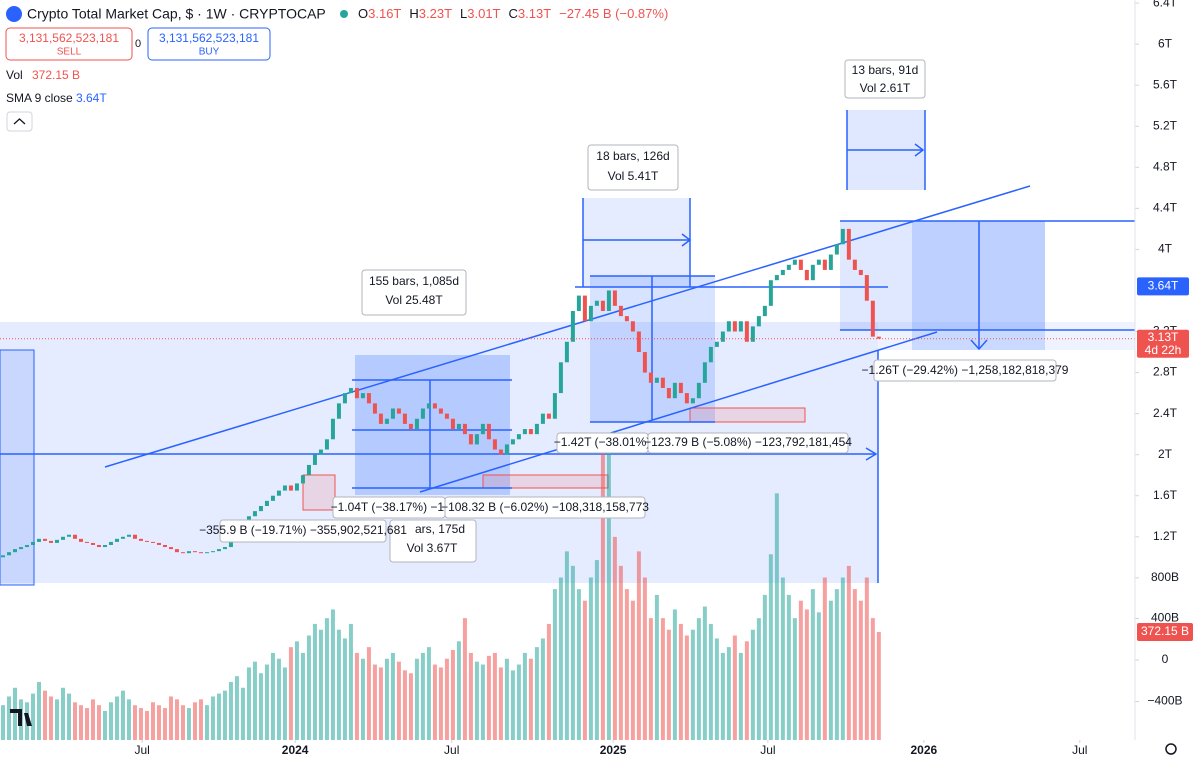 Image resolution: width=1200 pixels, height=761 pixels. I want to click on range-shade, so click(1006, 336).